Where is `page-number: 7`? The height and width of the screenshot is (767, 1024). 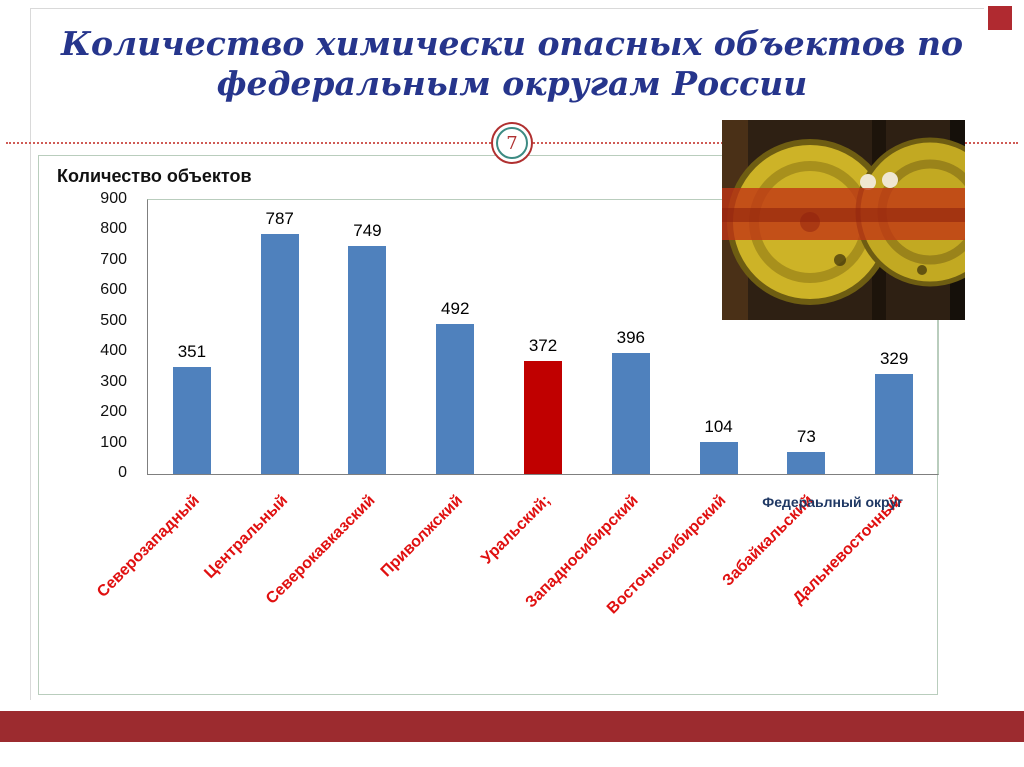
page-number: 7 is located at coordinates (512, 143).